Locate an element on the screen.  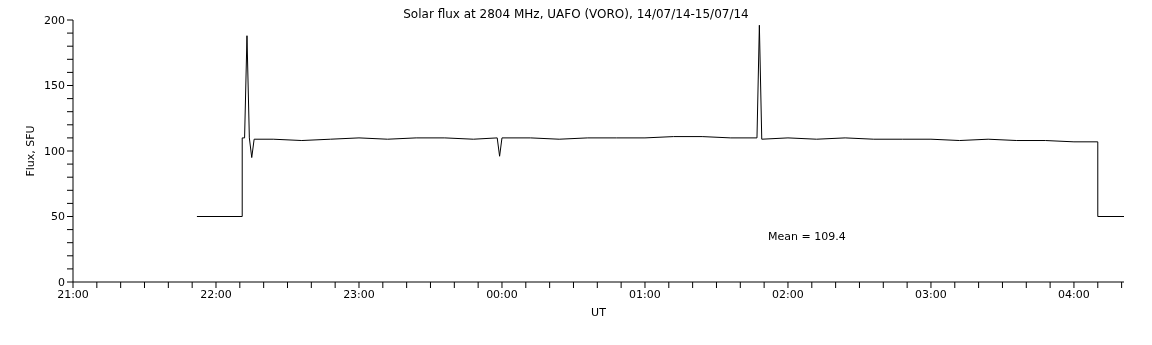
x-axis-title: UT is located at coordinates (599, 312).